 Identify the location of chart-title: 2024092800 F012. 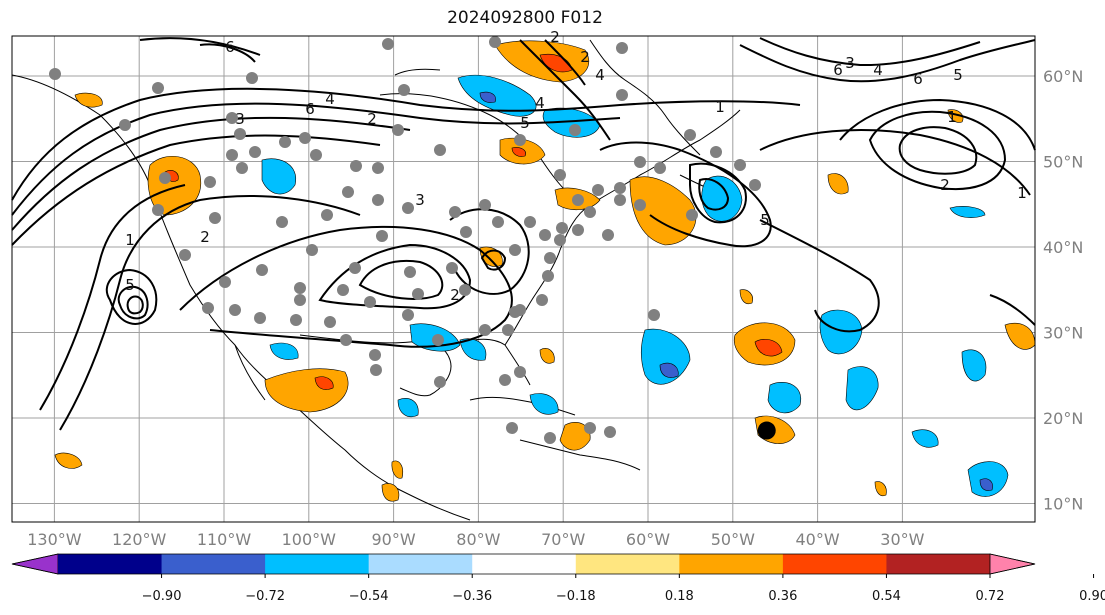
(525, 18).